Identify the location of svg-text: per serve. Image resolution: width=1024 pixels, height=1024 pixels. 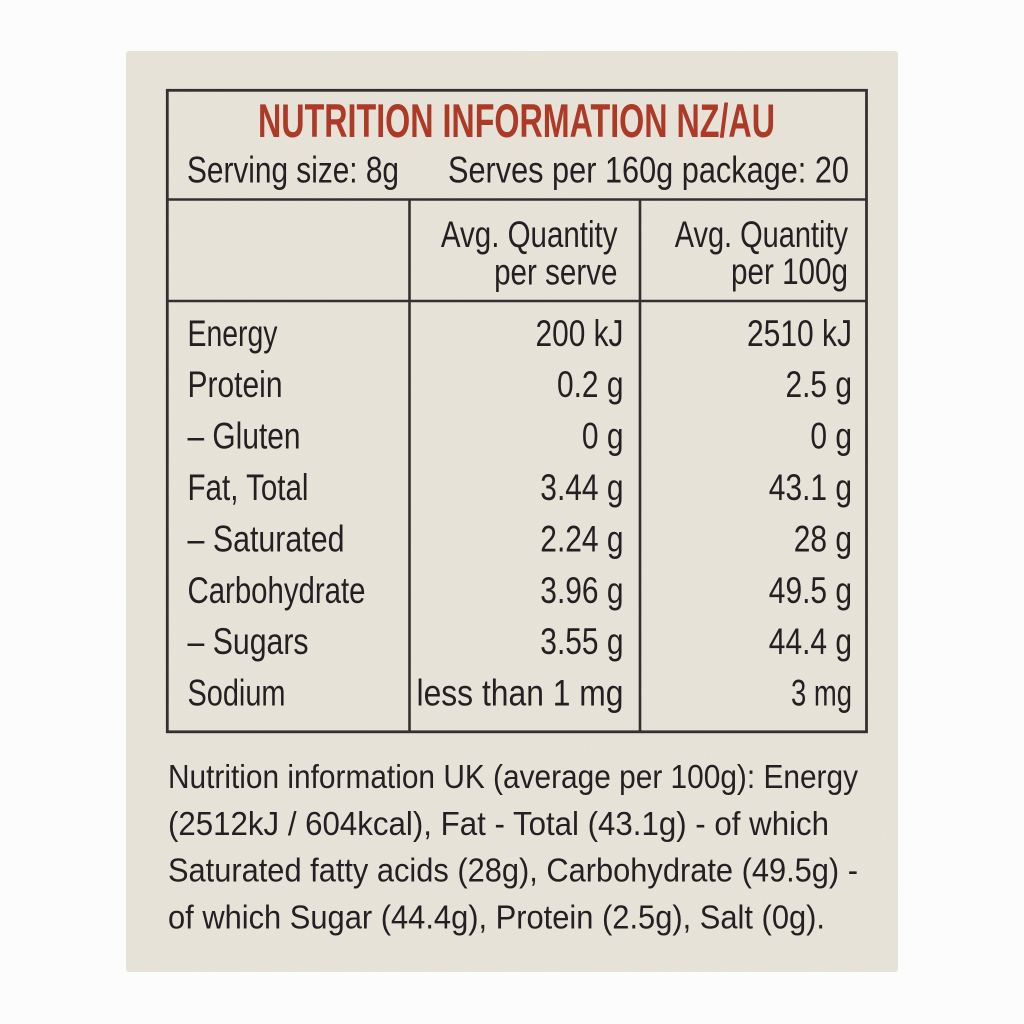
(555, 272).